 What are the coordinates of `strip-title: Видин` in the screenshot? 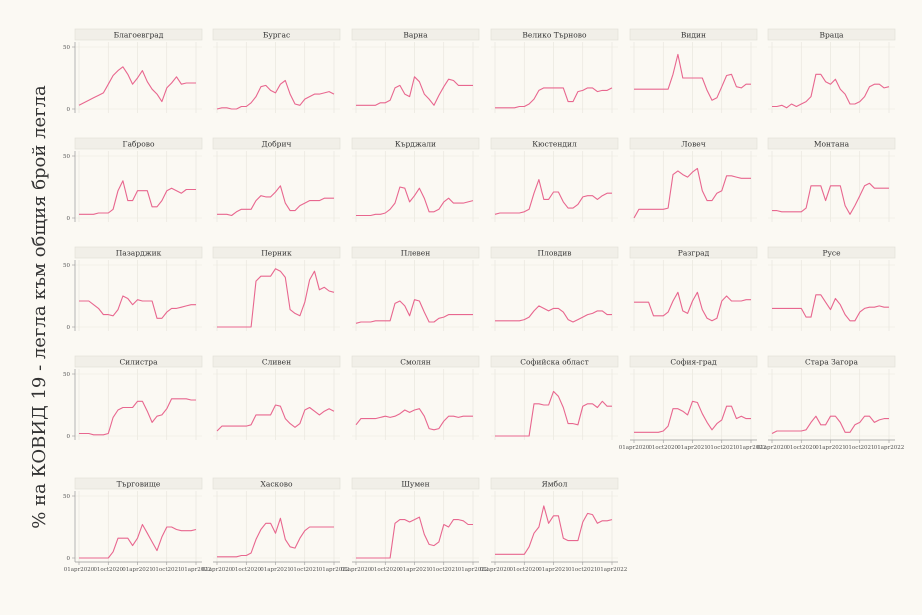 It's located at (693, 35).